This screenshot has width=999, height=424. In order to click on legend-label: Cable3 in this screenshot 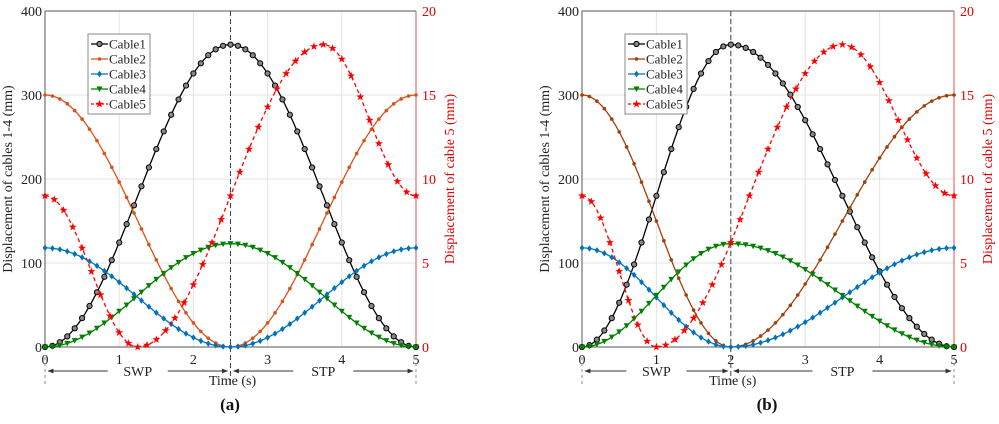, I will do `click(127, 74)`.